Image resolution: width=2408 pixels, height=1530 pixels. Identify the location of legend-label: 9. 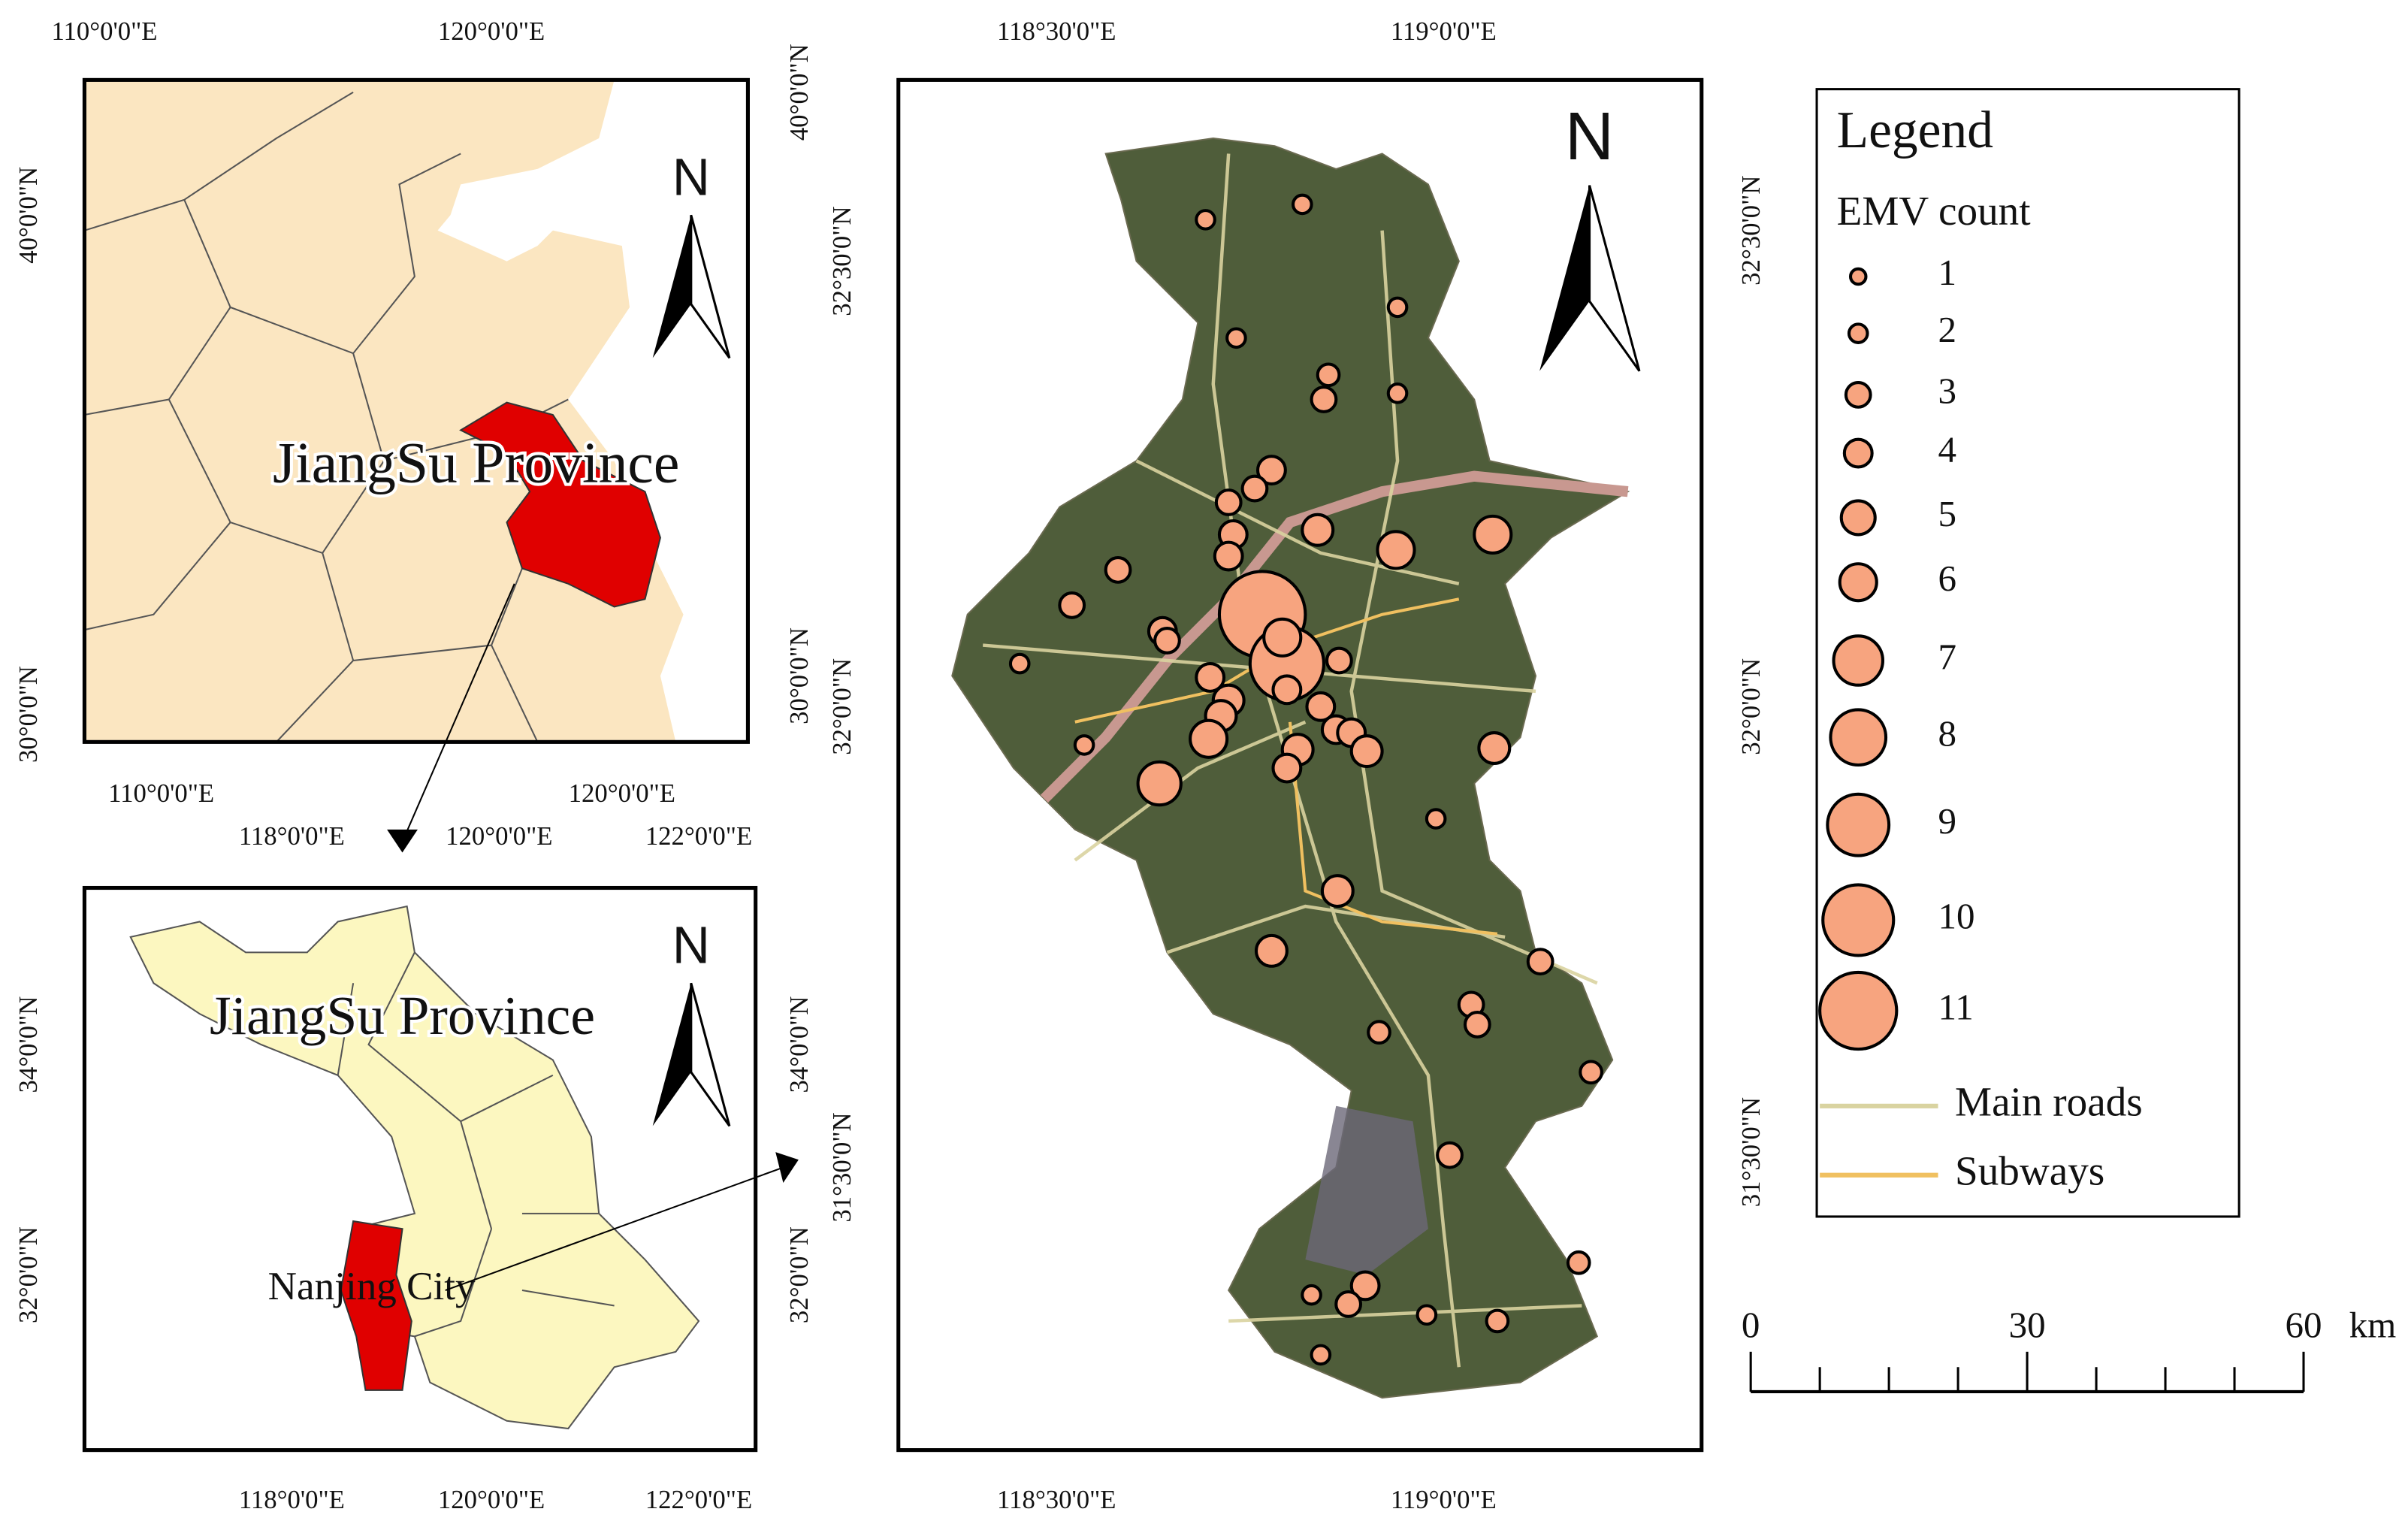
(1947, 821).